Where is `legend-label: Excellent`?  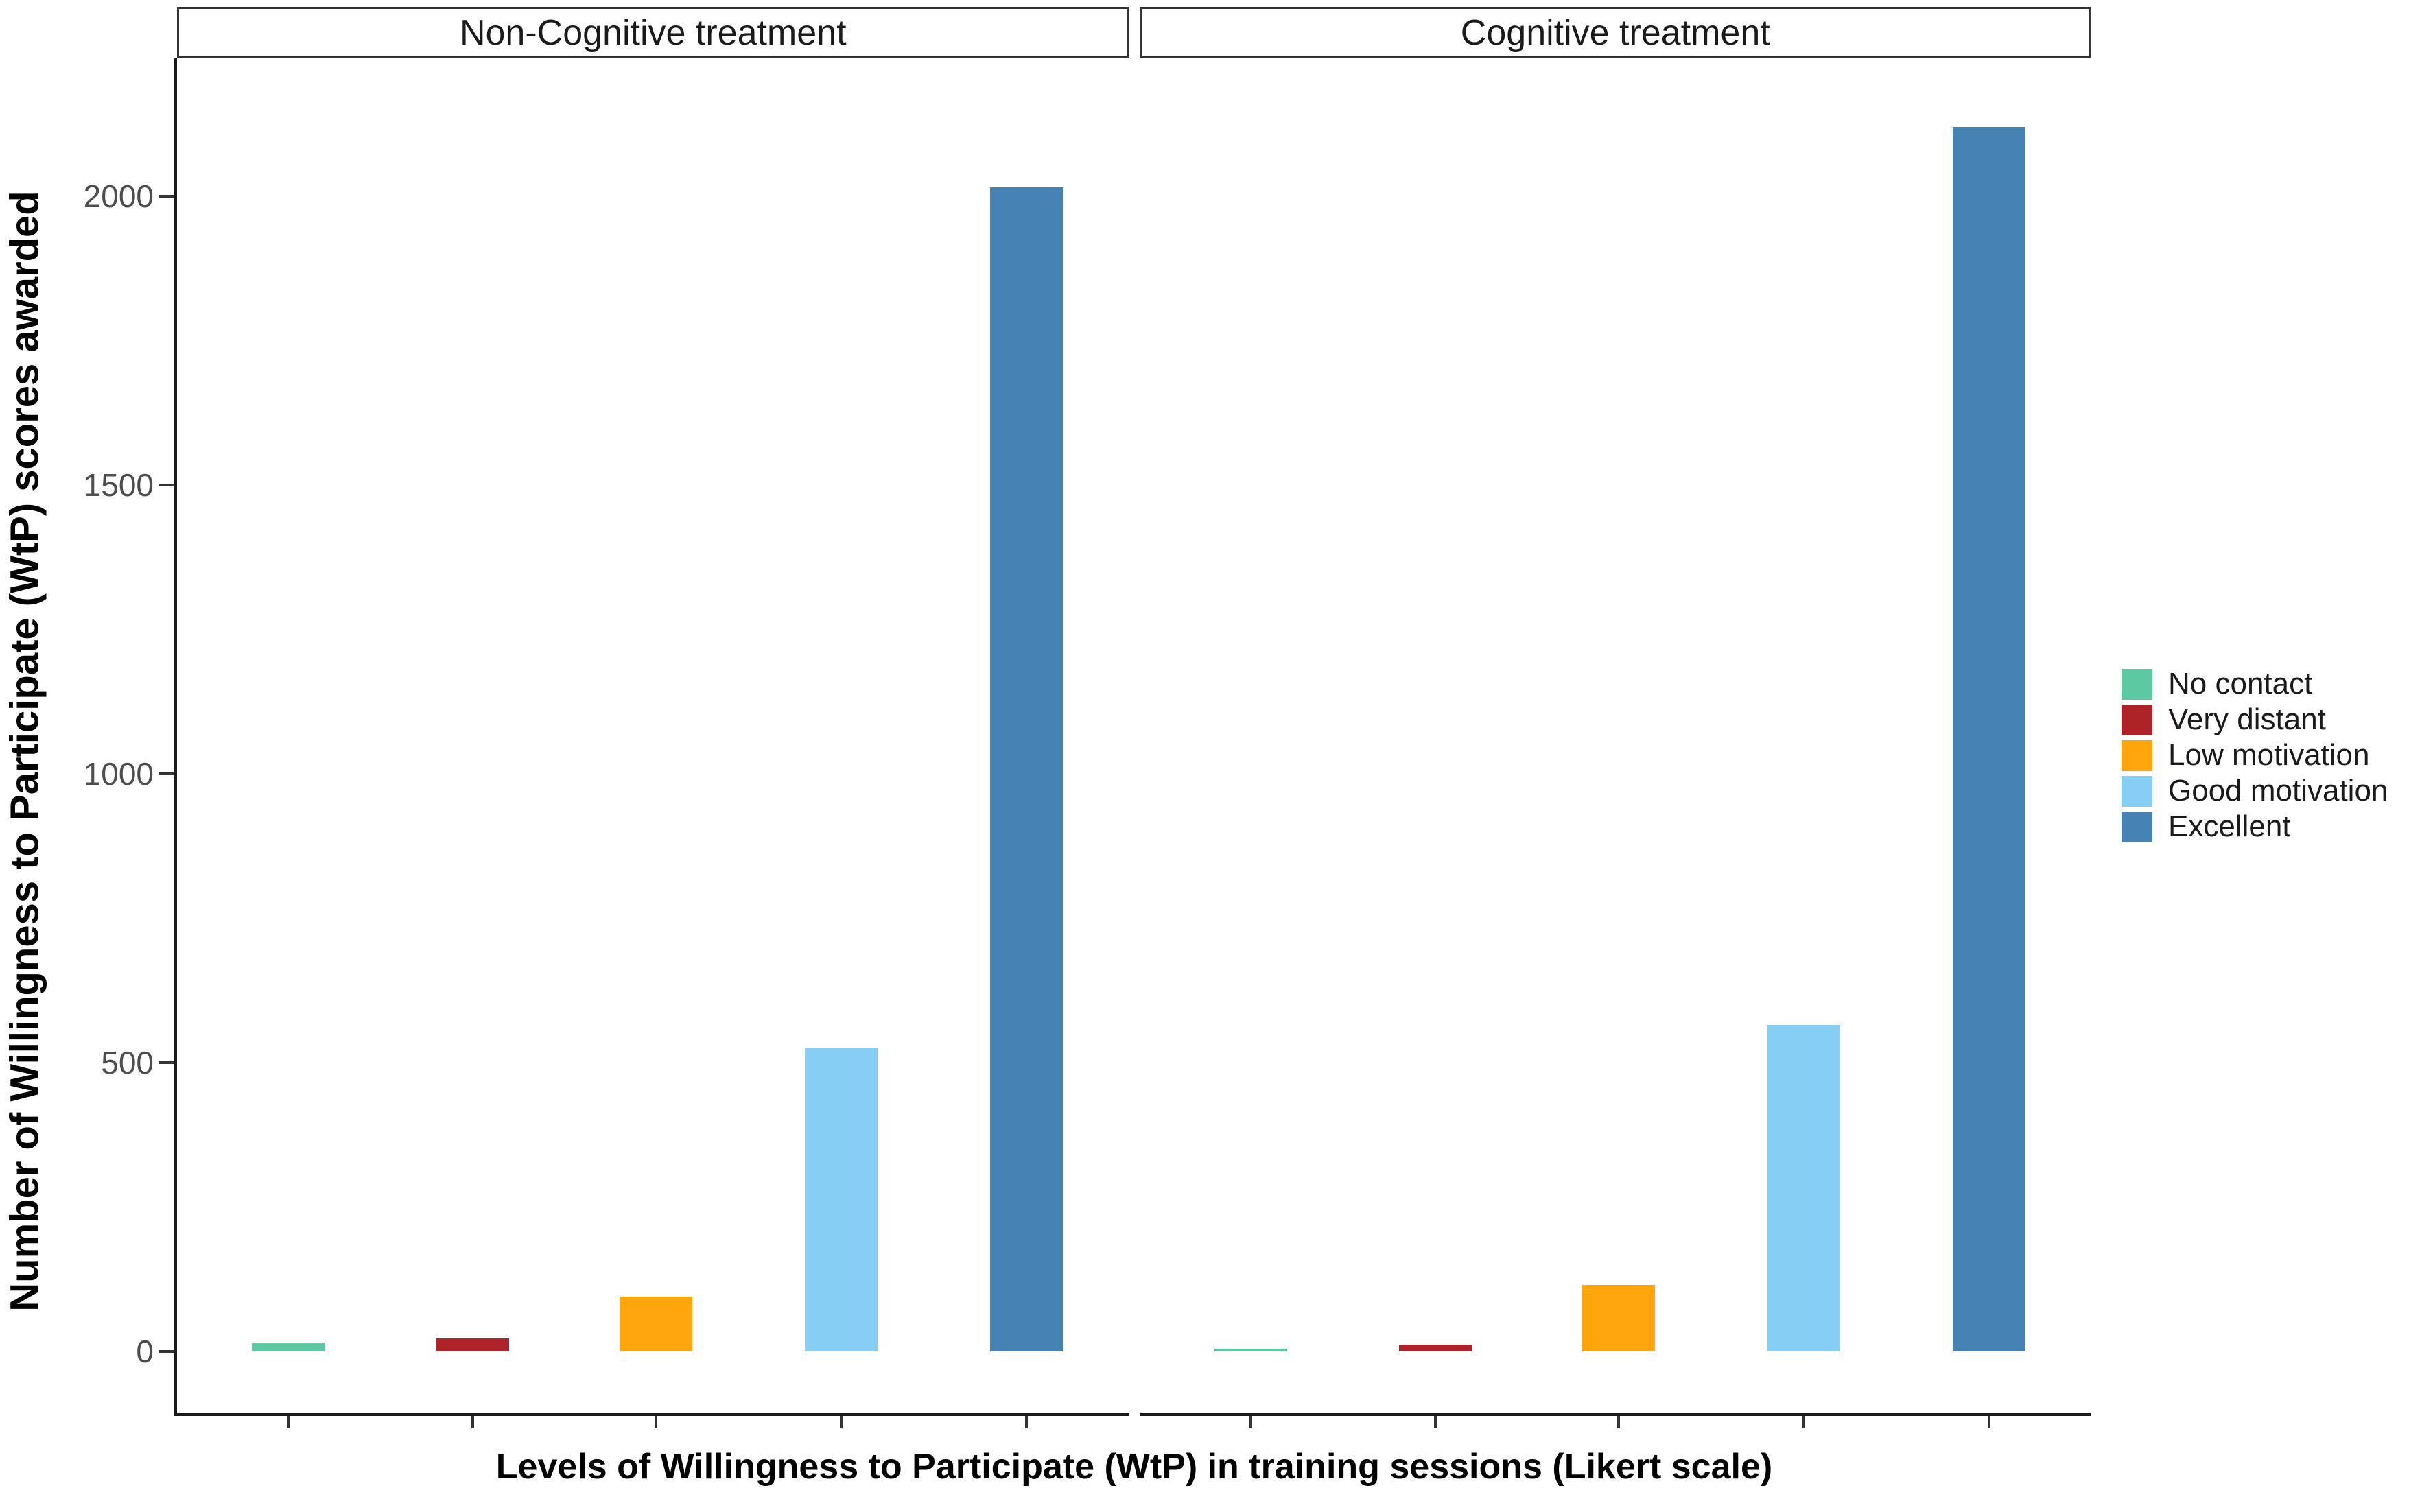
legend-label: Excellent is located at coordinates (2229, 826).